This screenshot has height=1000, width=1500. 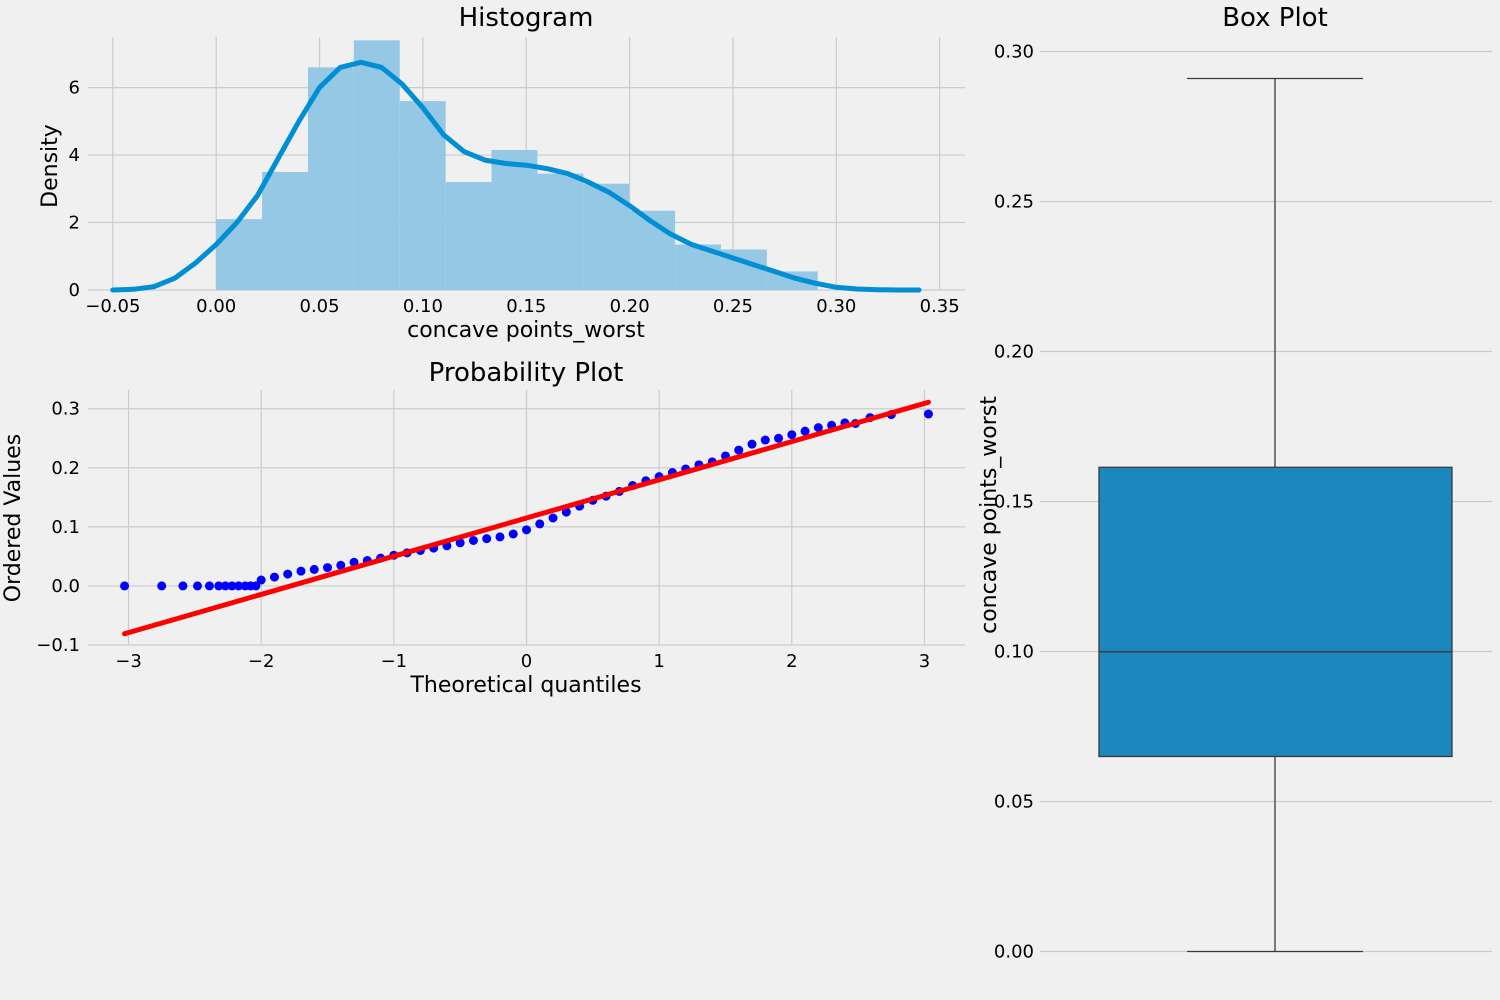 I want to click on histogram-y-tick-label: 0, so click(x=74, y=290).